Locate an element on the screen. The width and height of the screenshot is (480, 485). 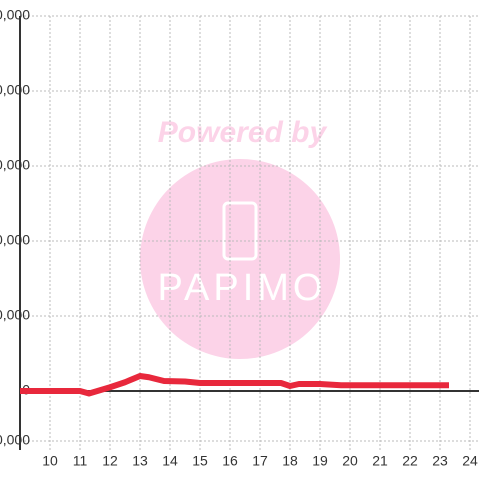
x-tick-label: 10 is located at coordinates (50, 461).